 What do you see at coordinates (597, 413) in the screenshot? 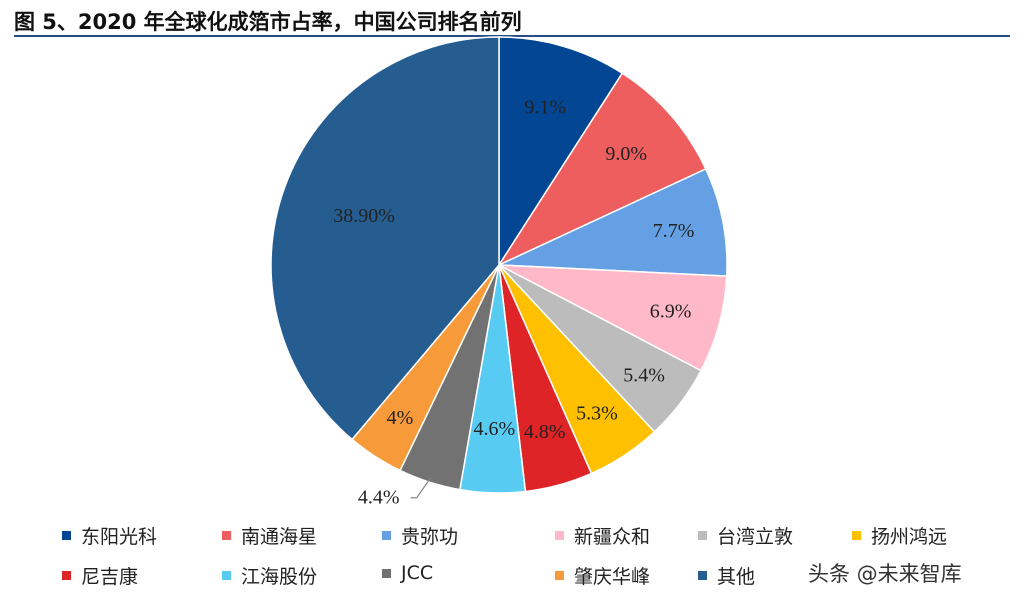
I see `slice-label-5: 5.3%` at bounding box center [597, 413].